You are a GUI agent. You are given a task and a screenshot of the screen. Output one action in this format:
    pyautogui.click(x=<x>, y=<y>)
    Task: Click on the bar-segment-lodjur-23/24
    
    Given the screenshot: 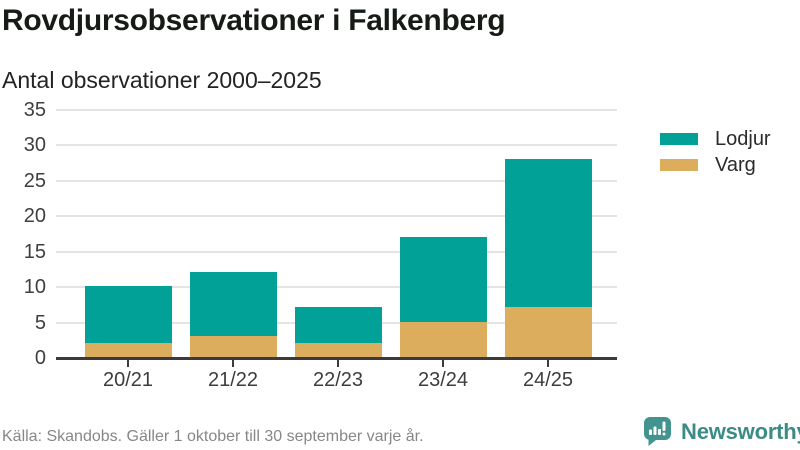 What is the action you would take?
    pyautogui.click(x=443, y=279)
    